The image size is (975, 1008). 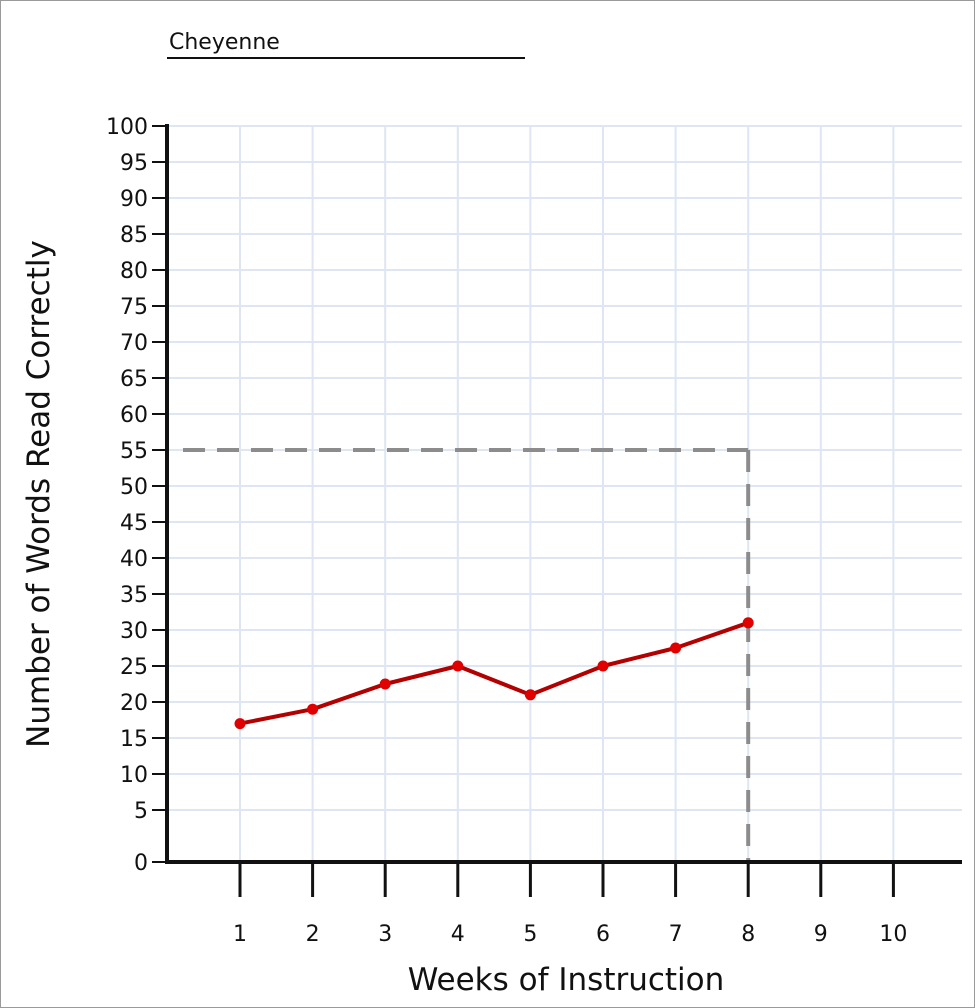 I want to click on y-tick-label: 45, so click(x=134, y=523).